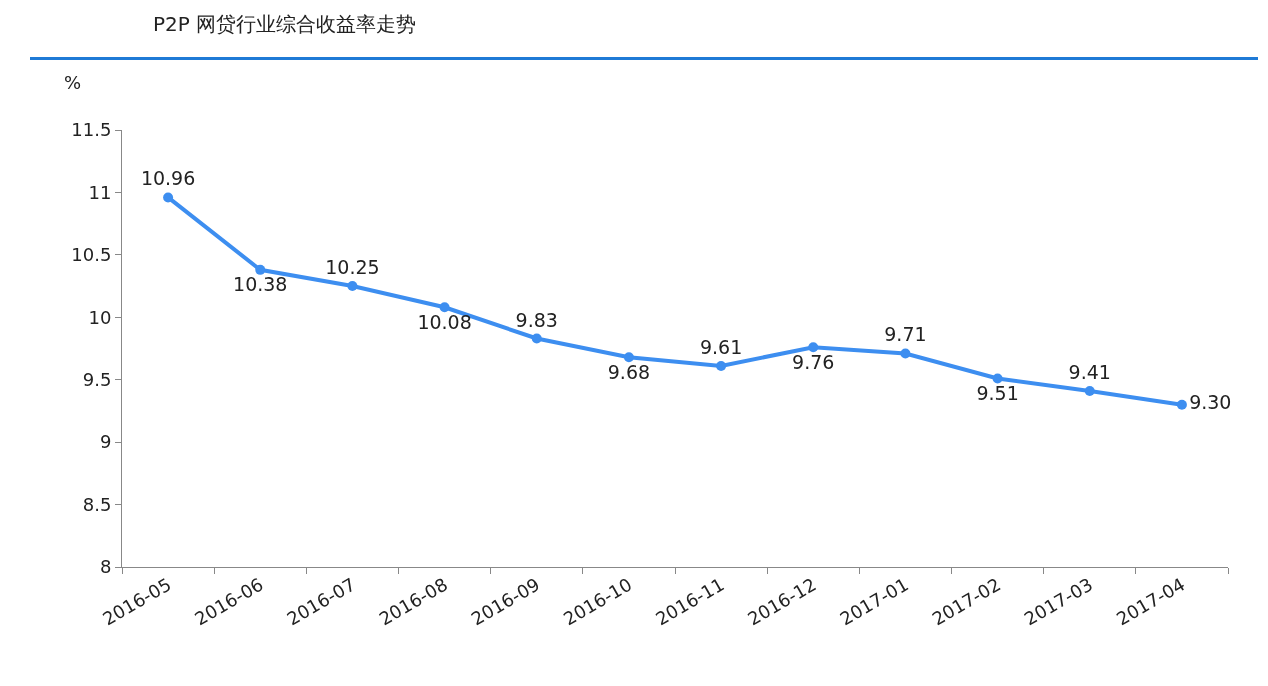 The height and width of the screenshot is (686, 1268). Describe the element at coordinates (105, 442) in the screenshot. I see `y-tick-label: 9` at that location.